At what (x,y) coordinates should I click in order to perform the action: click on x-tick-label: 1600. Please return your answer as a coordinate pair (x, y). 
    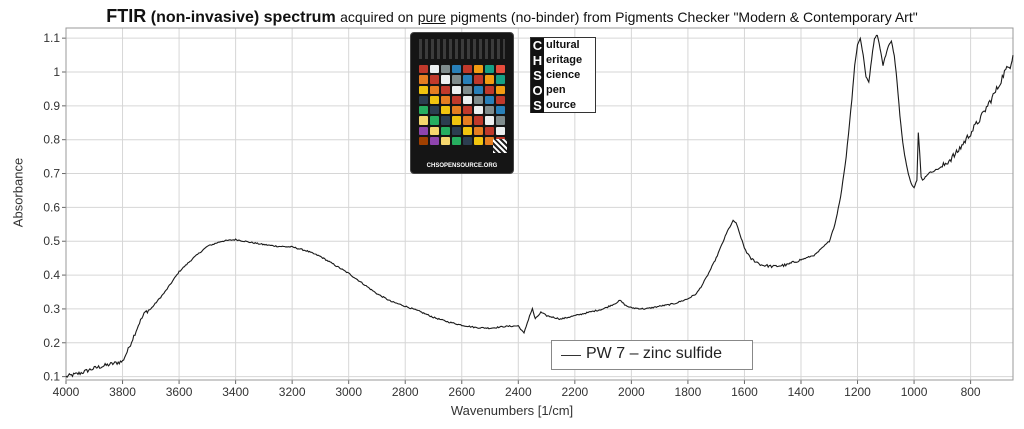
    Looking at the image, I should click on (744, 392).